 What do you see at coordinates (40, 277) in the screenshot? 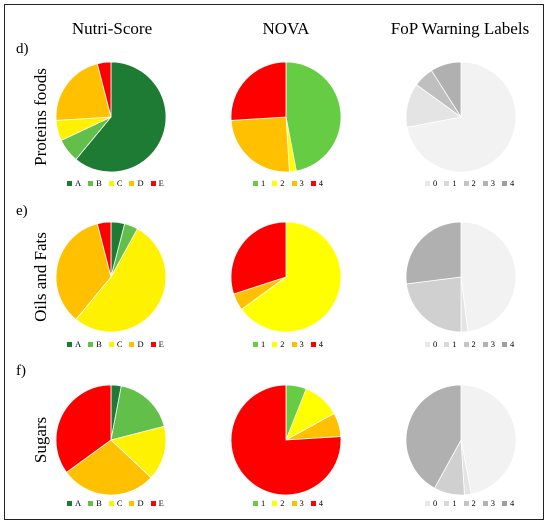
I see `row-label-oils-and-fats: Oils and Fats` at bounding box center [40, 277].